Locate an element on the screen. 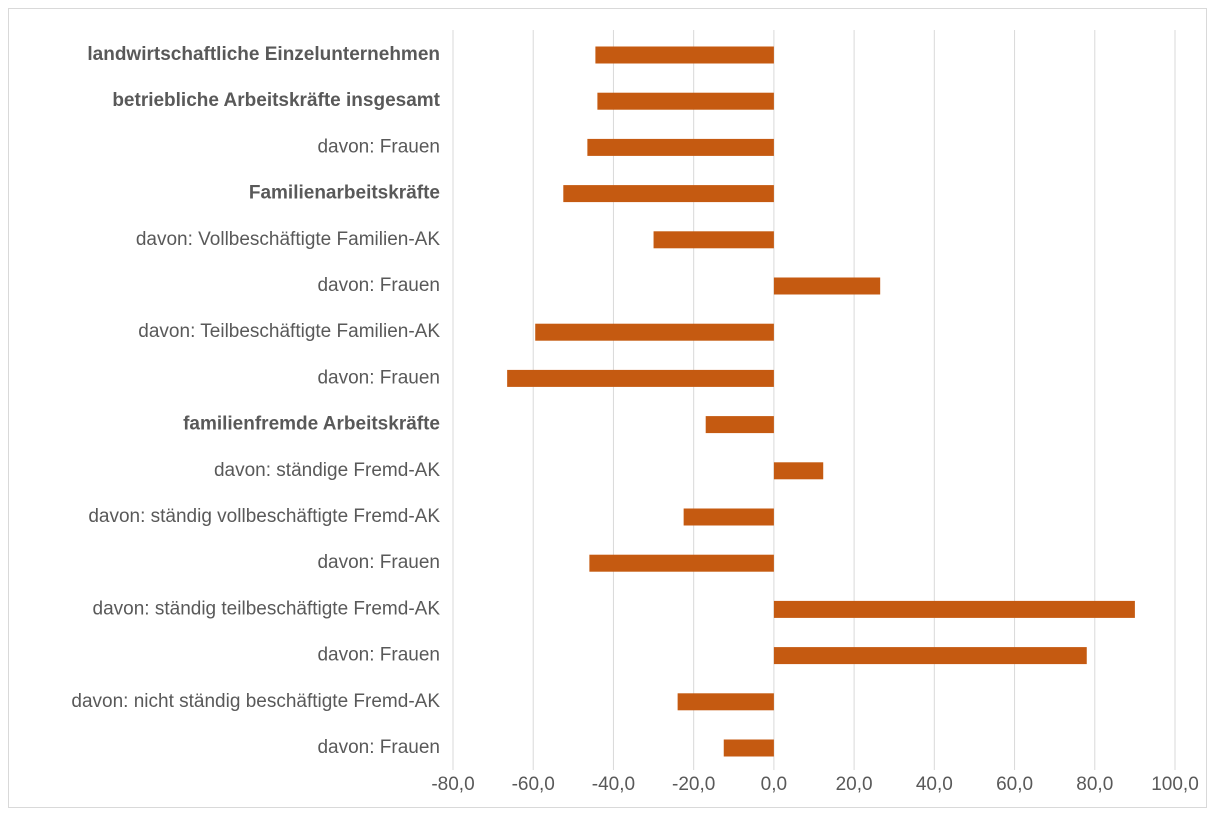 This screenshot has width=1215, height=816. x-tick-label: -80,0 is located at coordinates (452, 784).